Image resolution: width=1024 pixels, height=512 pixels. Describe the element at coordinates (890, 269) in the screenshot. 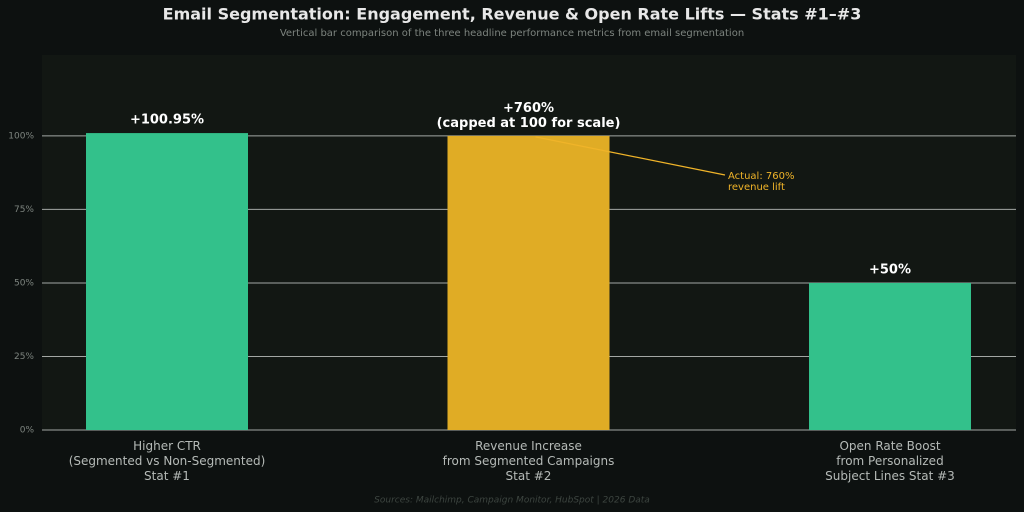

I see `value-label: +50%` at that location.